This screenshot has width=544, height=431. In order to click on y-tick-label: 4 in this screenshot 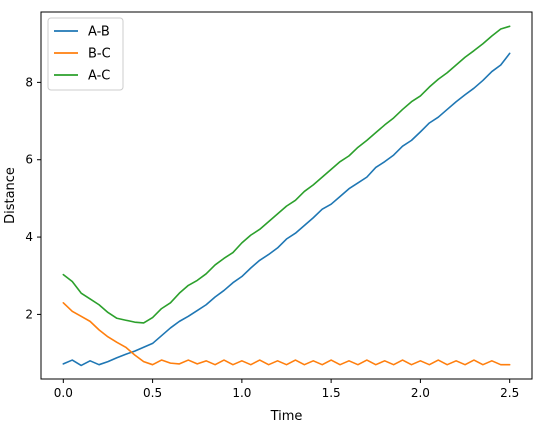, I will do `click(29, 237)`.